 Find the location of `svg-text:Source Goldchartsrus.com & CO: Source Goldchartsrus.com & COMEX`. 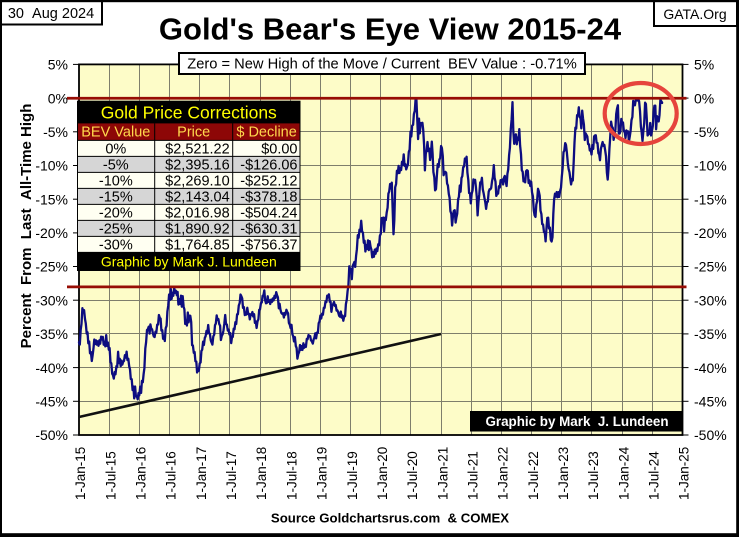

svg-text:Source Goldchartsrus.com & CO: Source Goldchartsrus.com & COMEX is located at coordinates (390, 518).